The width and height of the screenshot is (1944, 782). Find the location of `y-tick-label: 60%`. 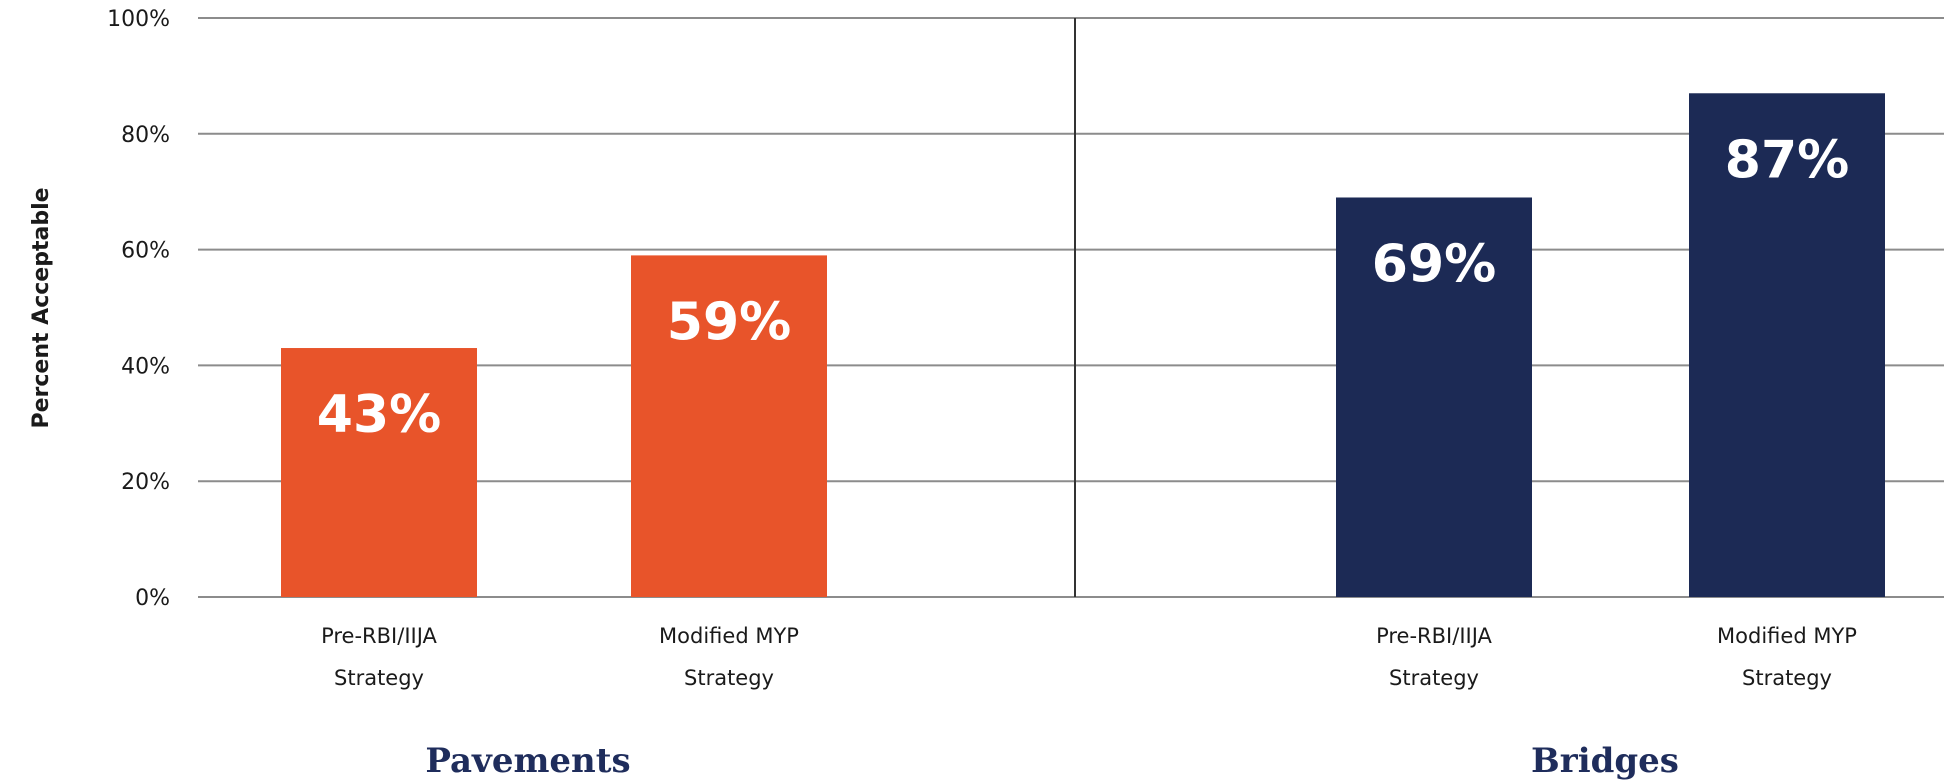

y-tick-label: 60% is located at coordinates (145, 251).